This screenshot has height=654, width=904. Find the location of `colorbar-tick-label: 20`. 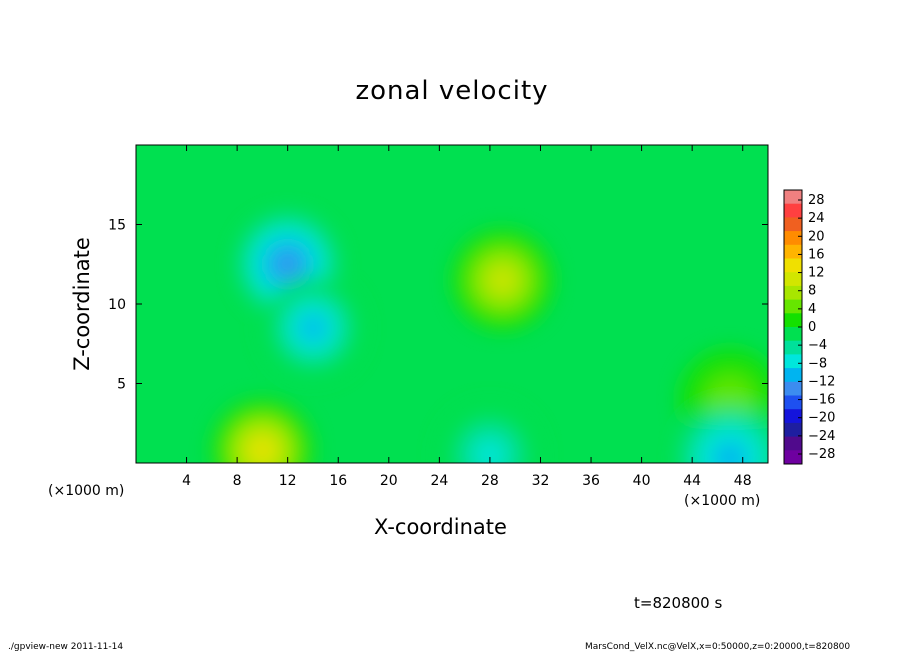

colorbar-tick-label: 20 is located at coordinates (816, 236).